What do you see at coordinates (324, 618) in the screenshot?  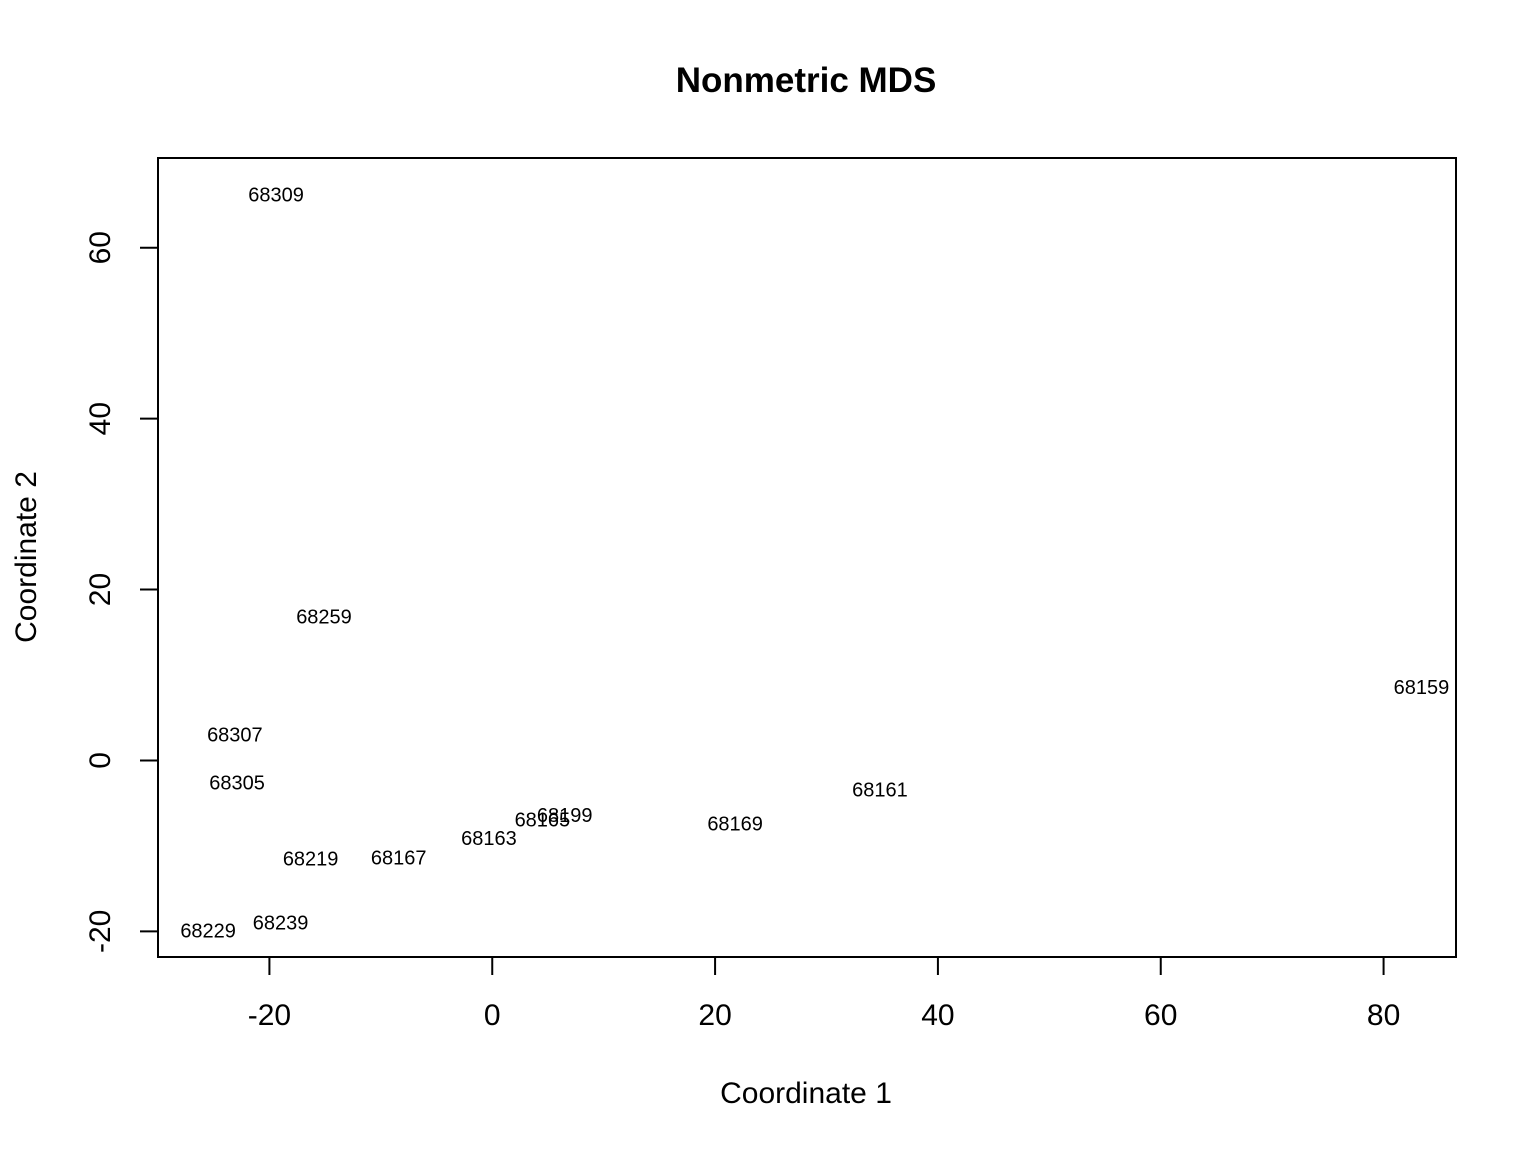 I see `point-label-68259: 68259` at bounding box center [324, 618].